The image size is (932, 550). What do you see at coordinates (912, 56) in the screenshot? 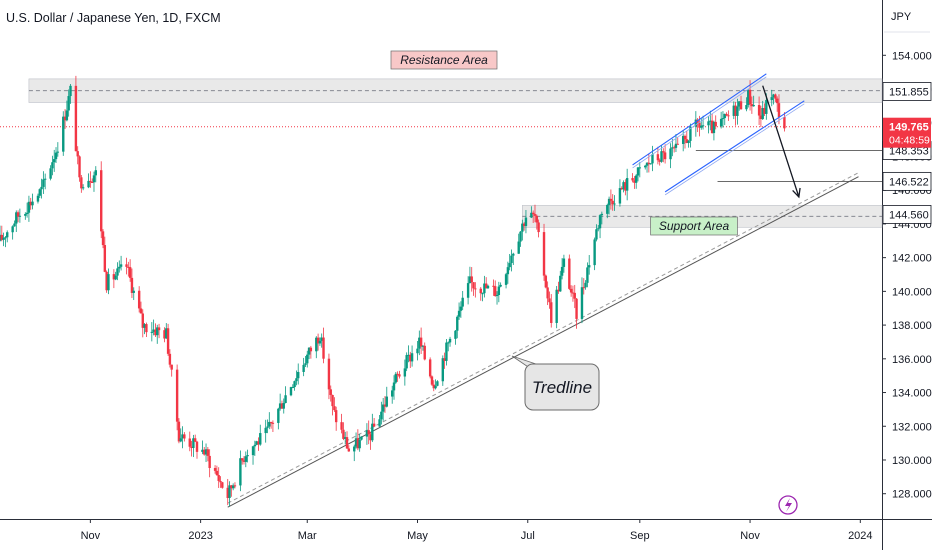
I see `y-tick-label: 154.000` at bounding box center [912, 56].